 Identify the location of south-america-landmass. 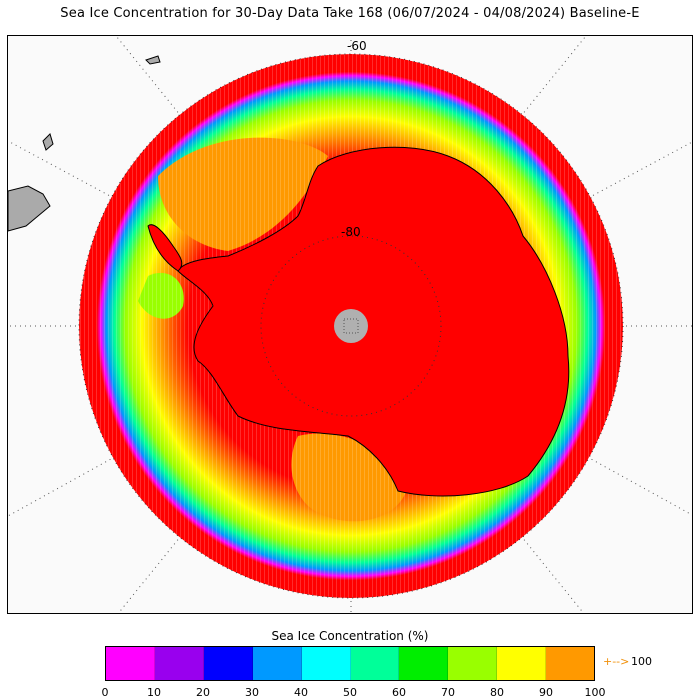
(29, 208).